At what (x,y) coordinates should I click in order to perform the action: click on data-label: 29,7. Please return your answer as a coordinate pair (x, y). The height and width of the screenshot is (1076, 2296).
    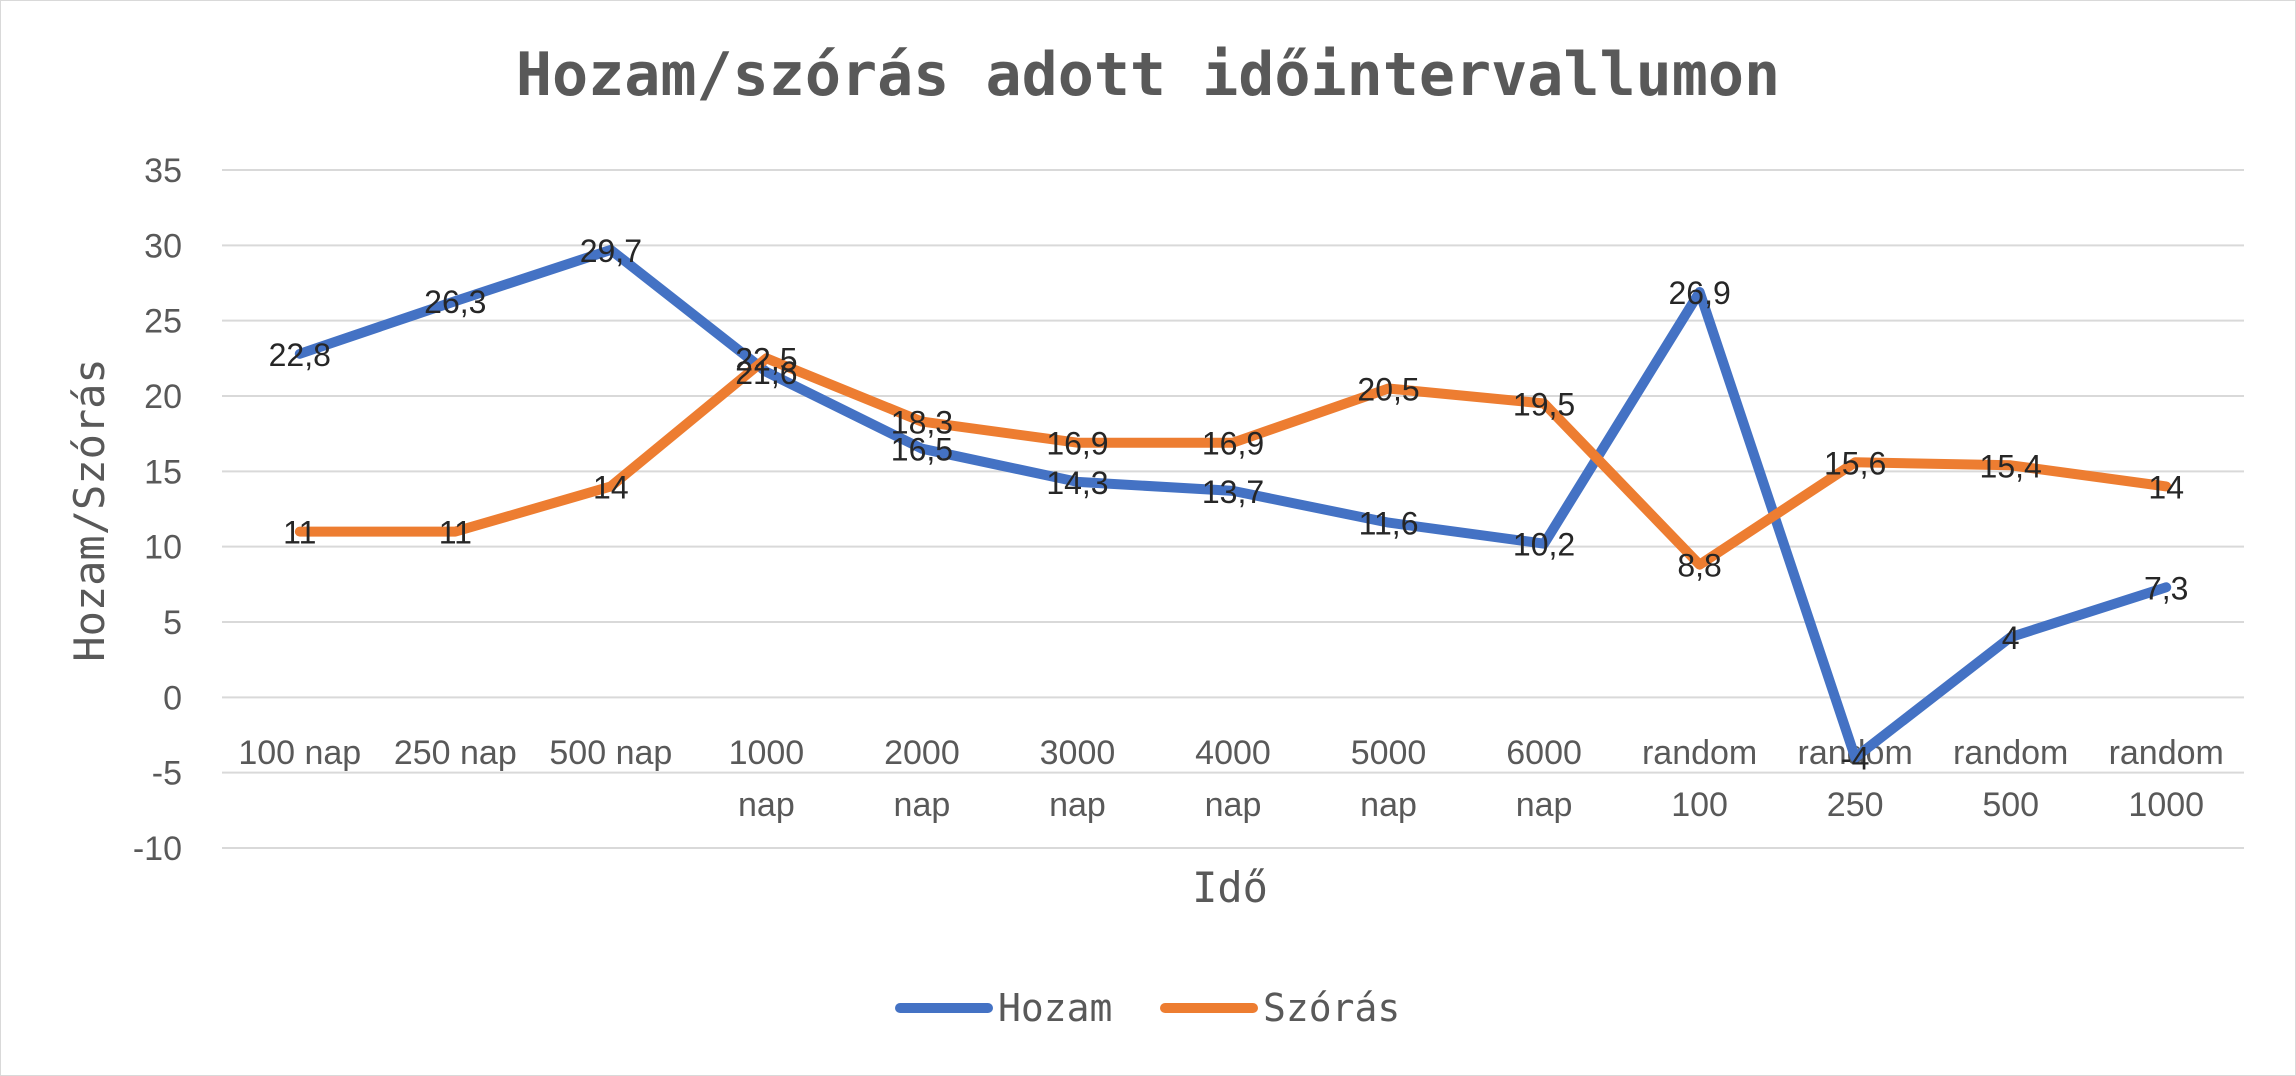
    Looking at the image, I should click on (611, 251).